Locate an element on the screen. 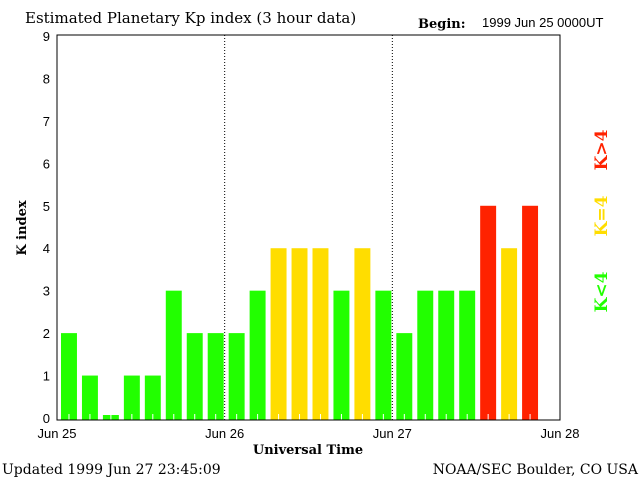  y-tick-label-2: 2 is located at coordinates (46, 333).